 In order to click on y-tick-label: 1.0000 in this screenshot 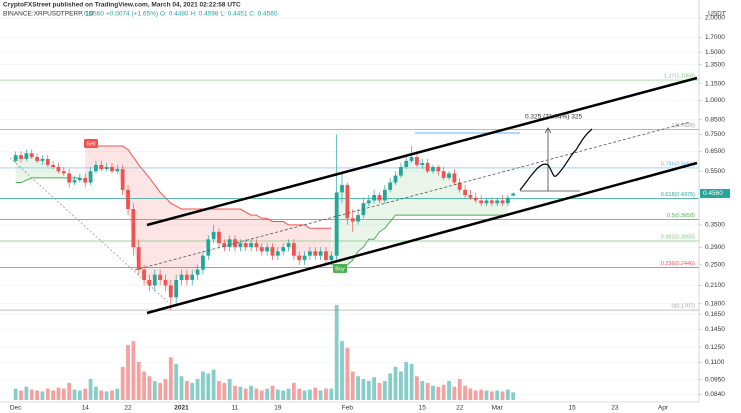, I will do `click(715, 100)`.